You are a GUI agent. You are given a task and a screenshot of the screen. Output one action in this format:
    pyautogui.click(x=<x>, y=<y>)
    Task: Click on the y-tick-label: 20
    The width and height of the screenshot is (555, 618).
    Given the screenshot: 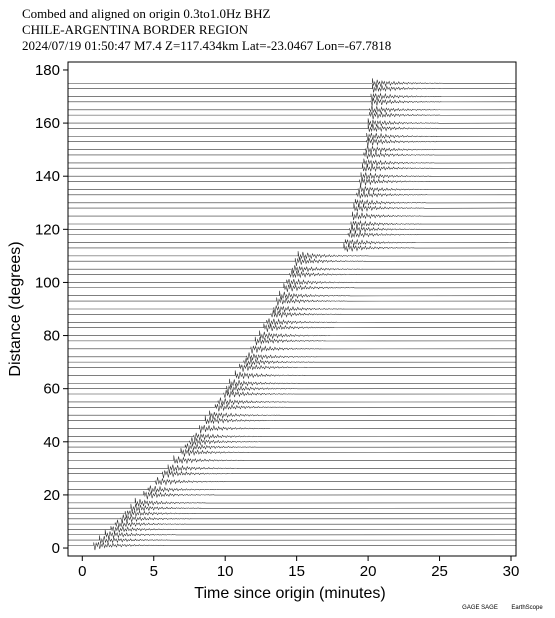 What is the action you would take?
    pyautogui.click(x=51, y=495)
    